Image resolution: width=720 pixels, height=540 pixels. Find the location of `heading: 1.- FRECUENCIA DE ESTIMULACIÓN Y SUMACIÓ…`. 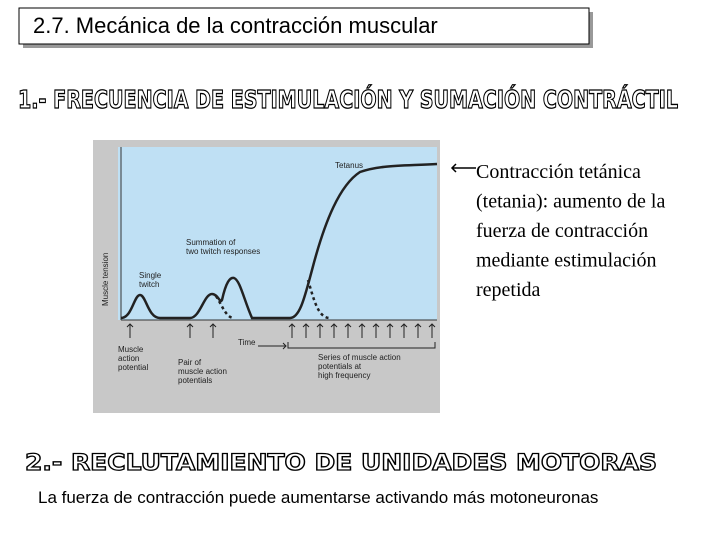

heading: 1.- FRECUENCIA DE ESTIMULACIÓN Y SUMACIÓ… is located at coordinates (348, 99).